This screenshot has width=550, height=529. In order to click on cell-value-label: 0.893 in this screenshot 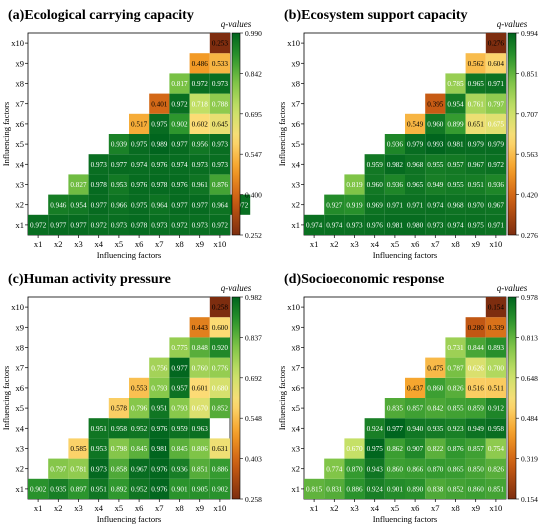, I will do `click(496, 348)`.